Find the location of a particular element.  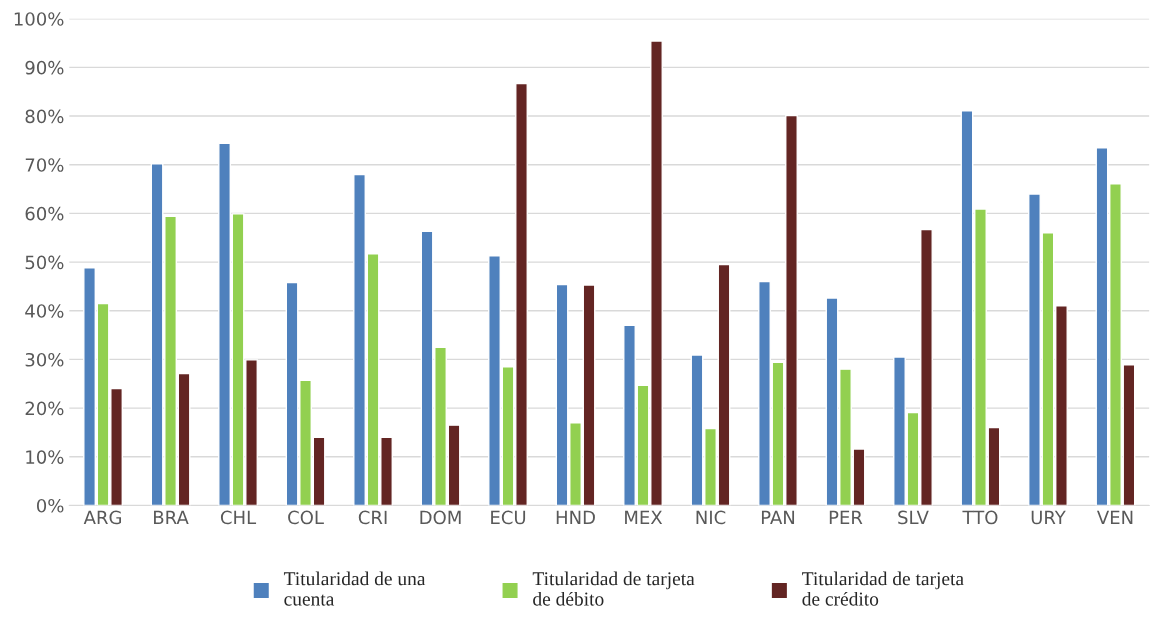

y-tick-label: 80% is located at coordinates (44, 116).